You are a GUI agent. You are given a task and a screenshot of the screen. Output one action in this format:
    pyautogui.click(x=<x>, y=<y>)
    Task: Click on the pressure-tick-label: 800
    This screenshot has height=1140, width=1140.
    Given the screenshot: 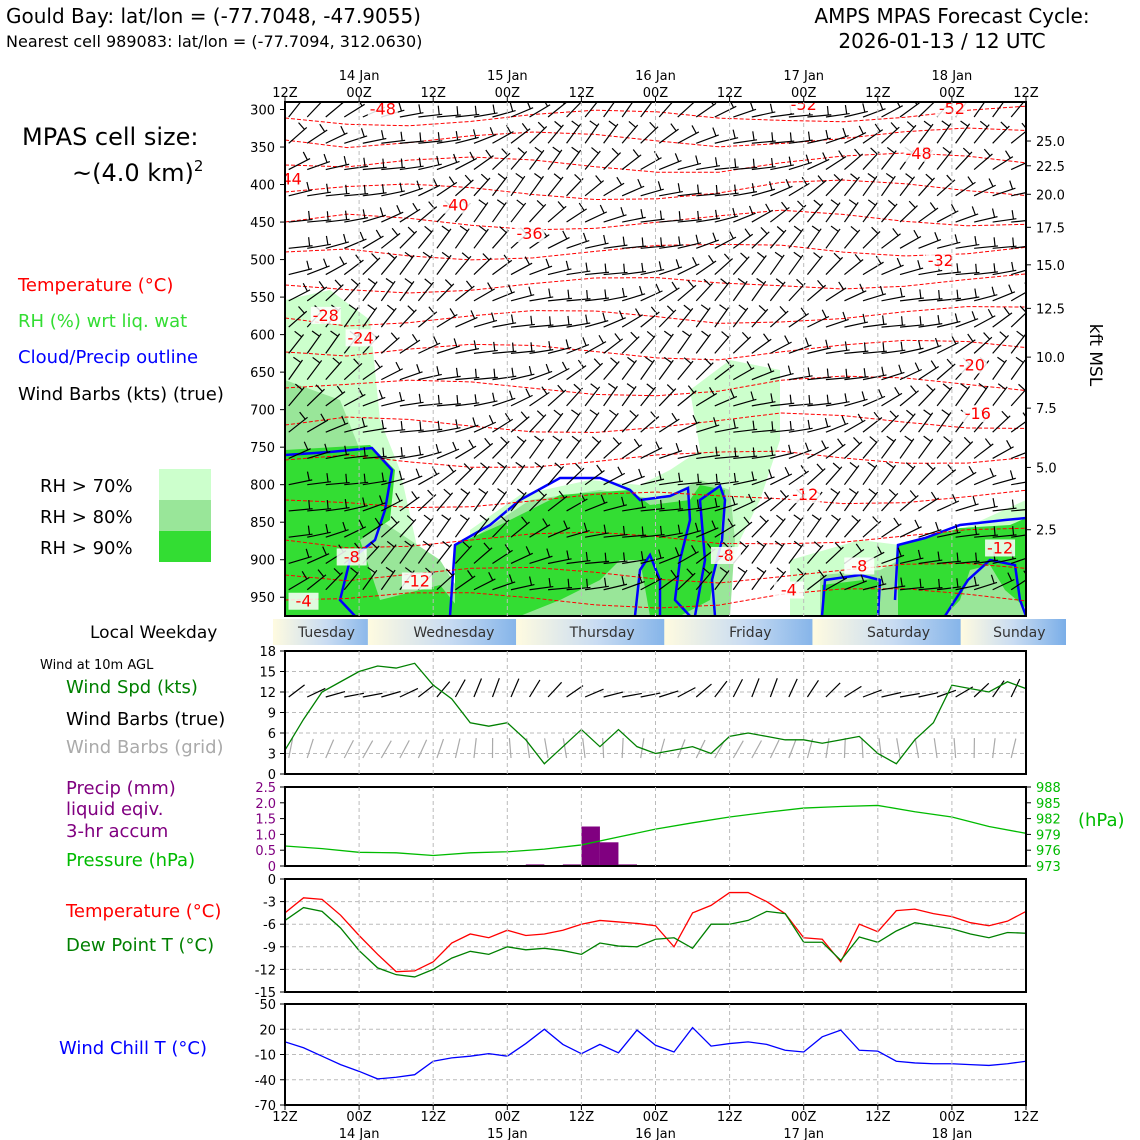 What is the action you would take?
    pyautogui.click(x=262, y=486)
    